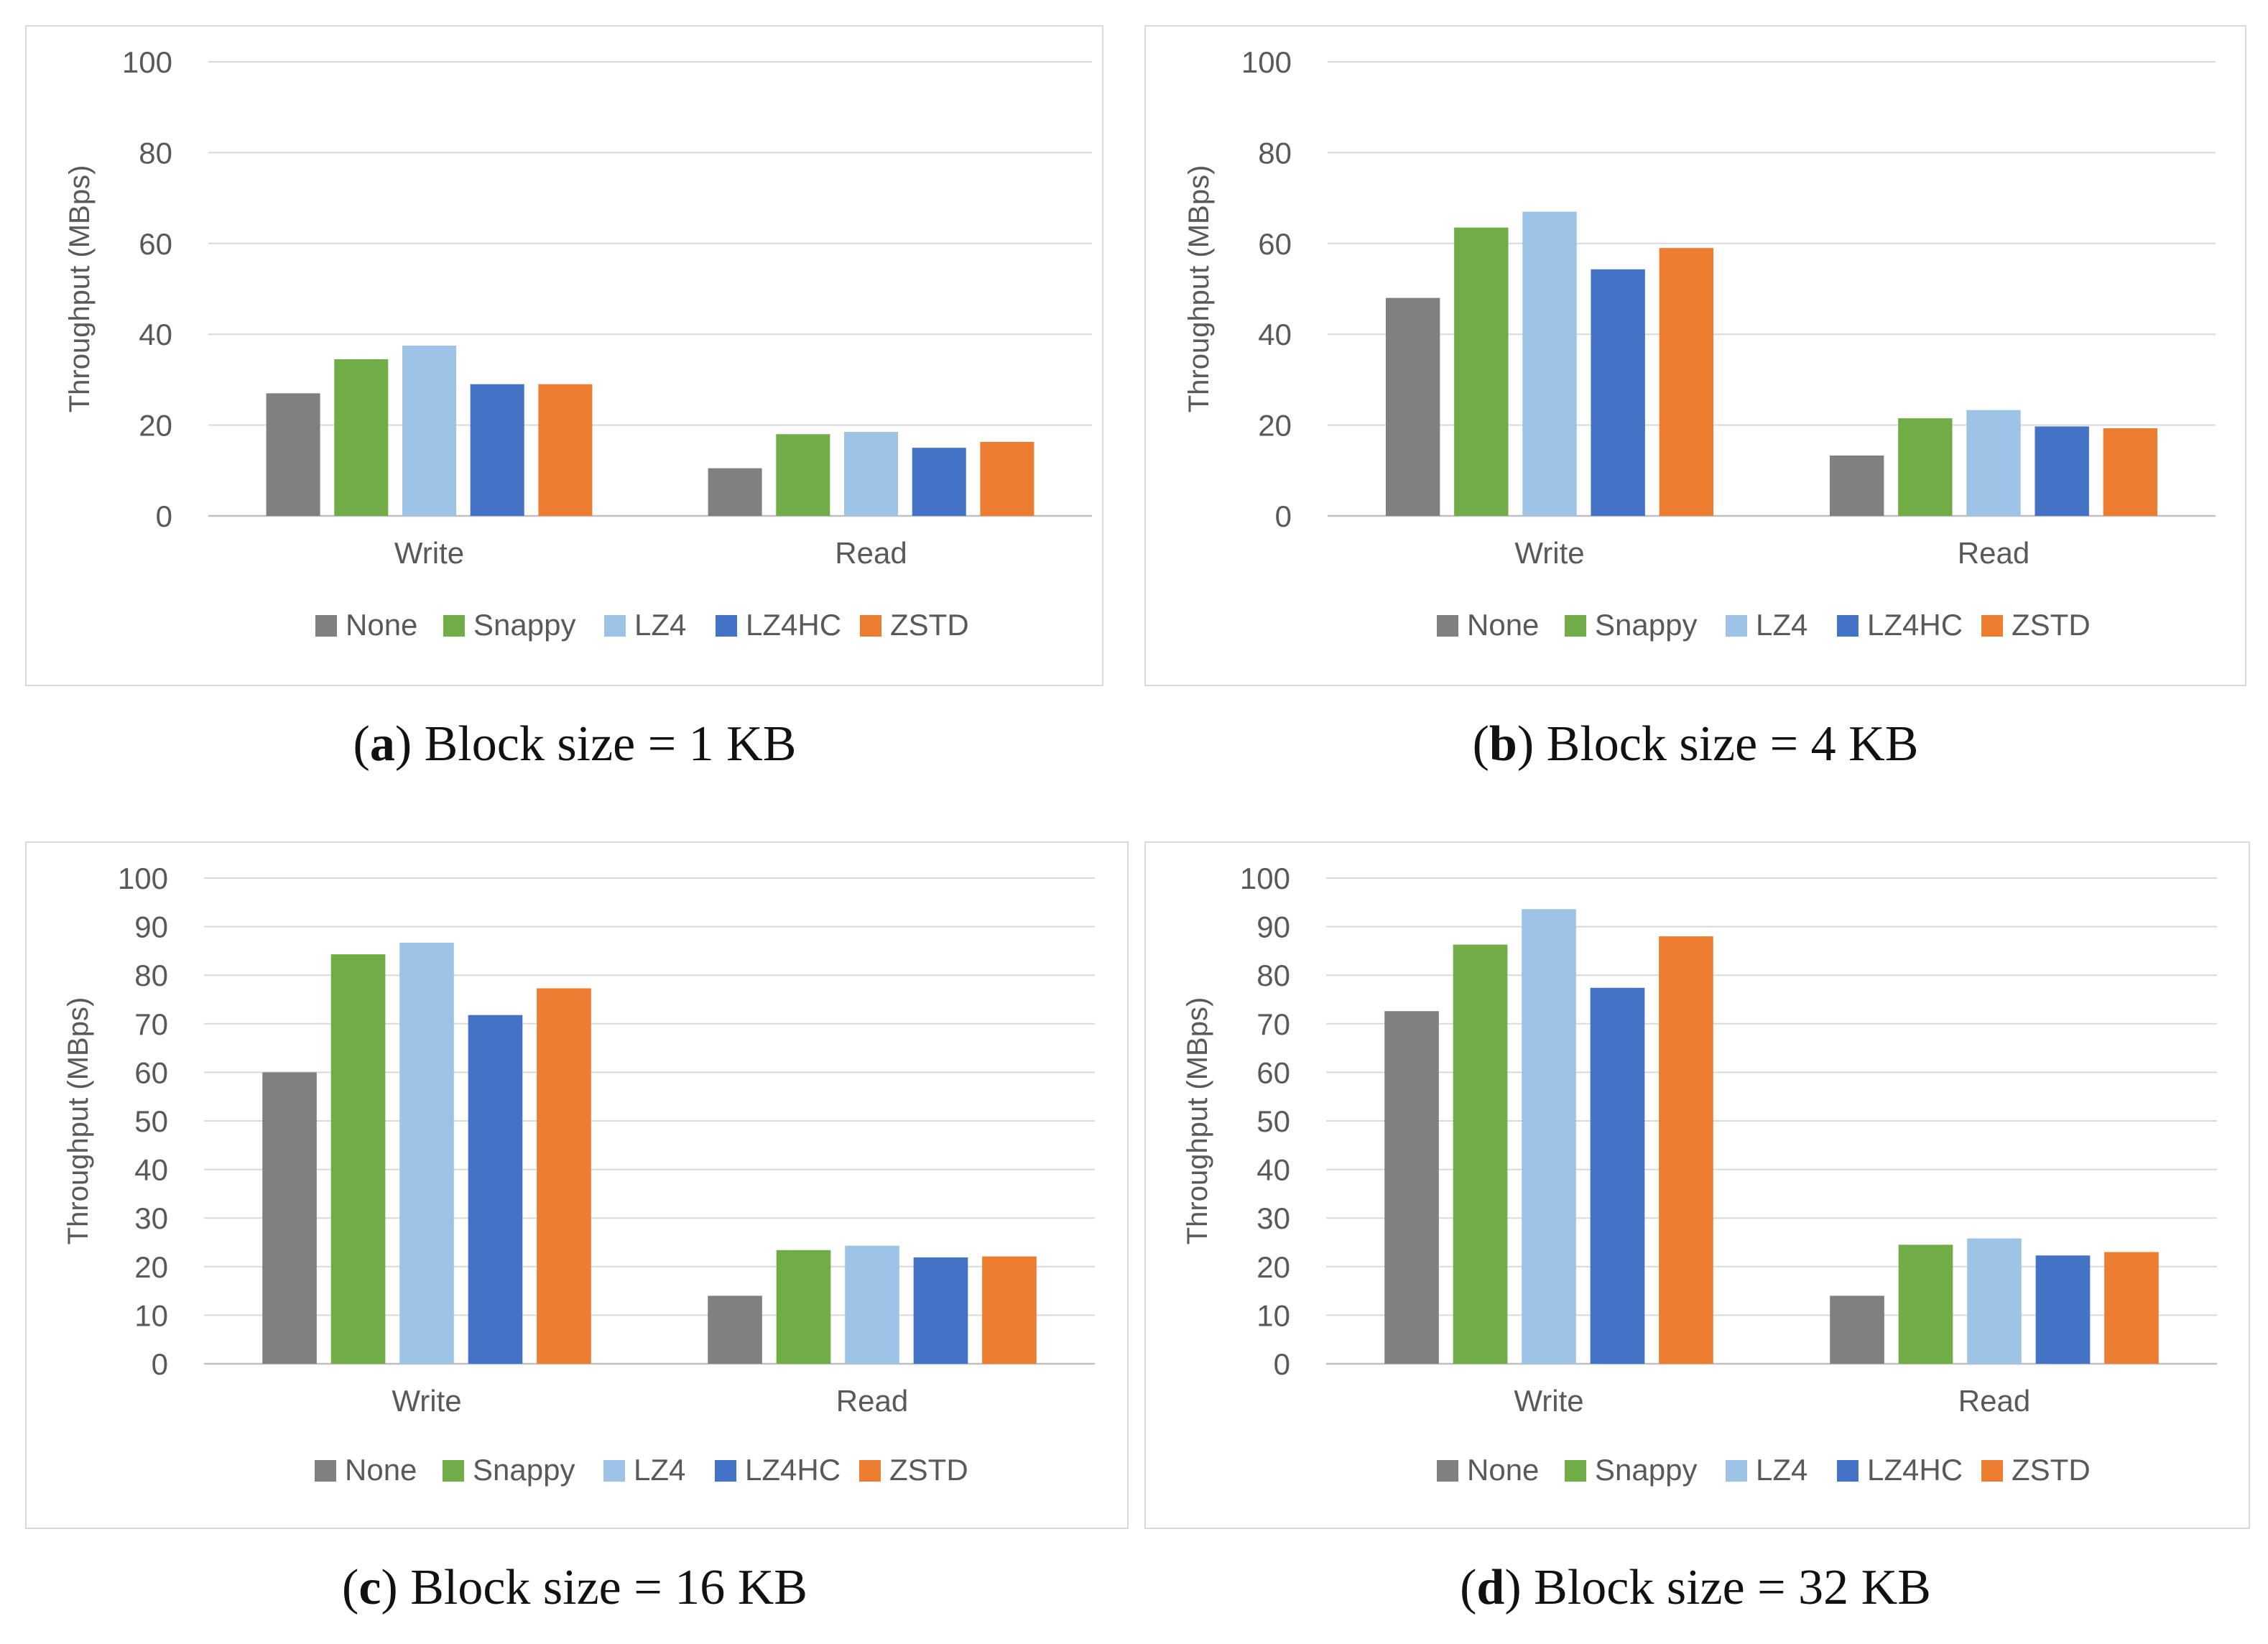 This screenshot has height=1644, width=2268. I want to click on bar-none-write, so click(1412, 407).